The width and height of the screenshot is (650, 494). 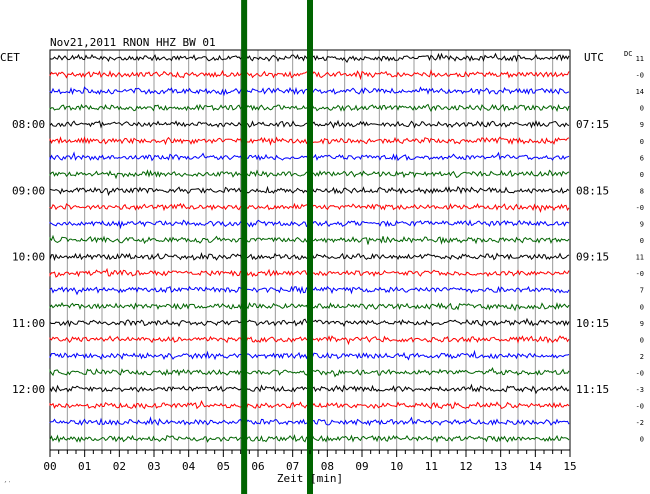 I want to click on x-tick-label: 03, so click(x=153, y=466).